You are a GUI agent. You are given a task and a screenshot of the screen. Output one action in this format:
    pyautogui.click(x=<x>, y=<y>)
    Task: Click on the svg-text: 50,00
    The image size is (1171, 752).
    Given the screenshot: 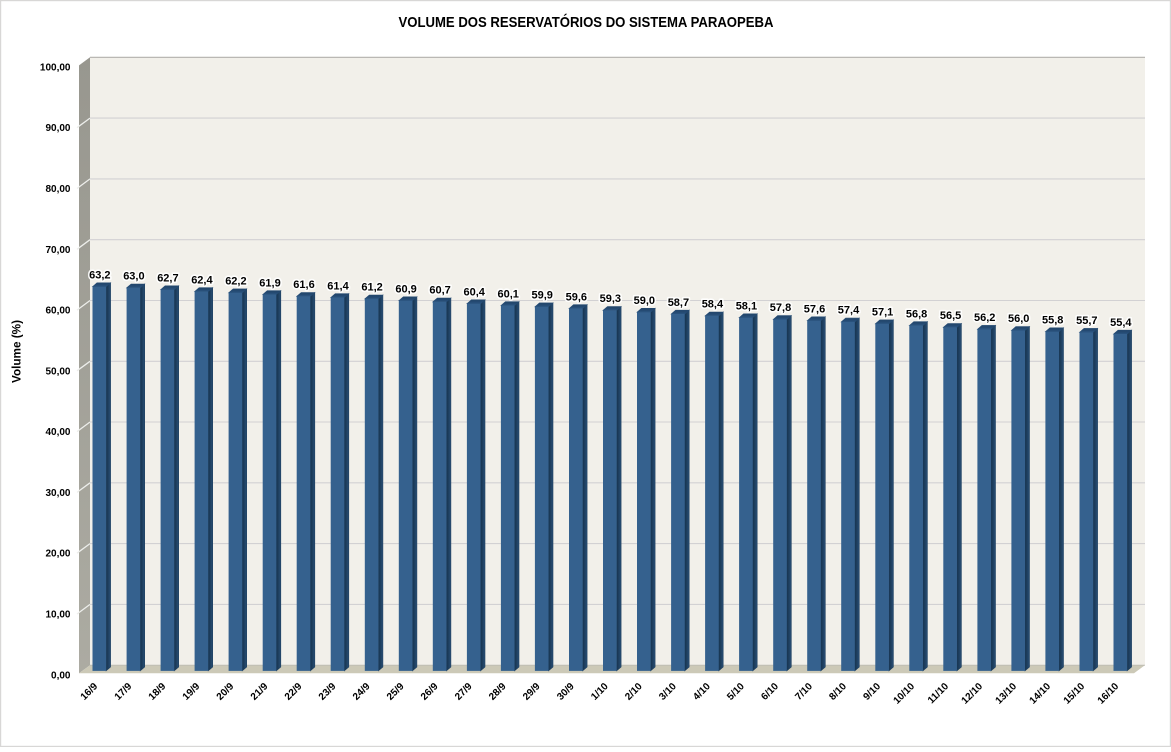 What is the action you would take?
    pyautogui.click(x=57, y=371)
    